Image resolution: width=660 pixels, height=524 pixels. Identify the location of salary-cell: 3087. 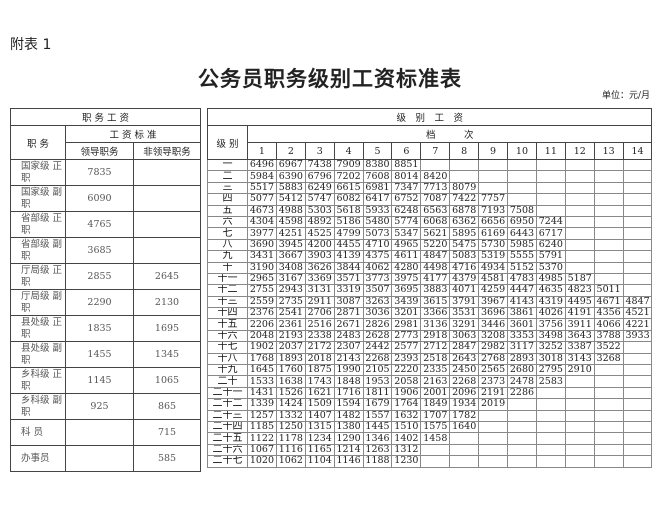
(348, 302).